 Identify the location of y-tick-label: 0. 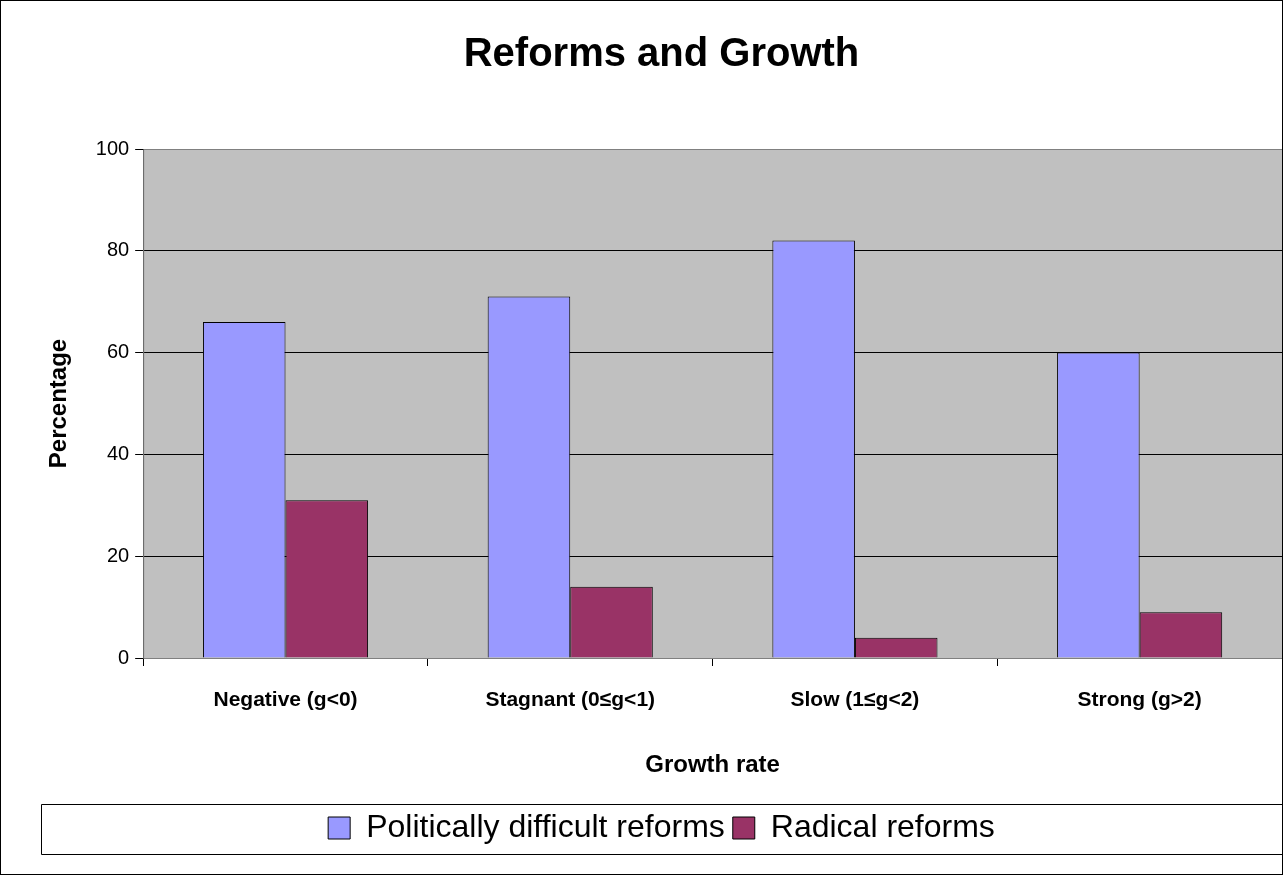
(124, 656).